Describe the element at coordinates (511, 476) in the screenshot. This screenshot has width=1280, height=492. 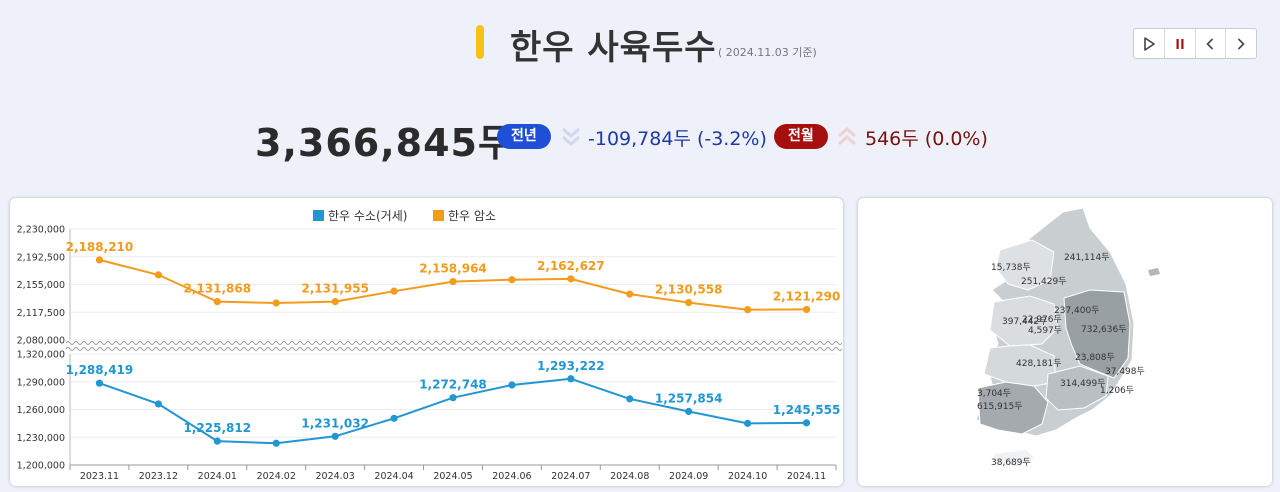
I see `x-tick-label: 2024.06` at that location.